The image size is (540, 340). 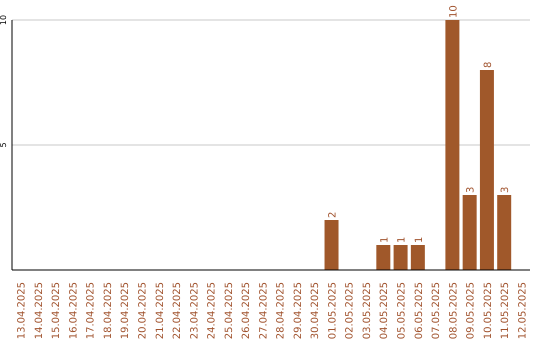 I want to click on x-tick-label: 27.04.2025, so click(x=264, y=311).